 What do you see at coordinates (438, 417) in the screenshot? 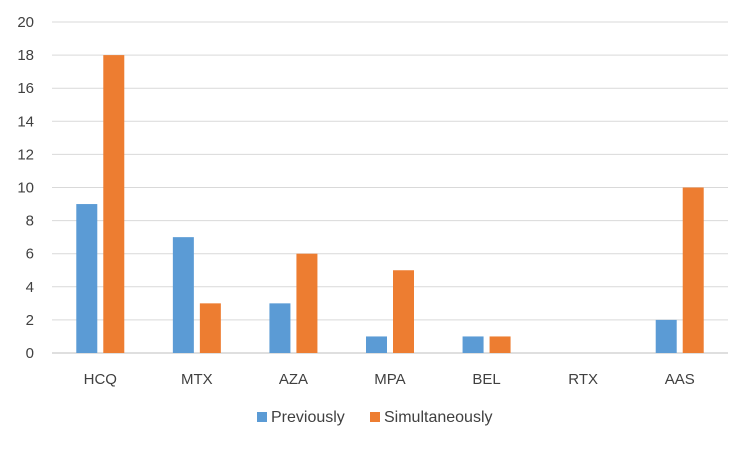
I see `legend-label-simultaneously: Simultaneously` at bounding box center [438, 417].